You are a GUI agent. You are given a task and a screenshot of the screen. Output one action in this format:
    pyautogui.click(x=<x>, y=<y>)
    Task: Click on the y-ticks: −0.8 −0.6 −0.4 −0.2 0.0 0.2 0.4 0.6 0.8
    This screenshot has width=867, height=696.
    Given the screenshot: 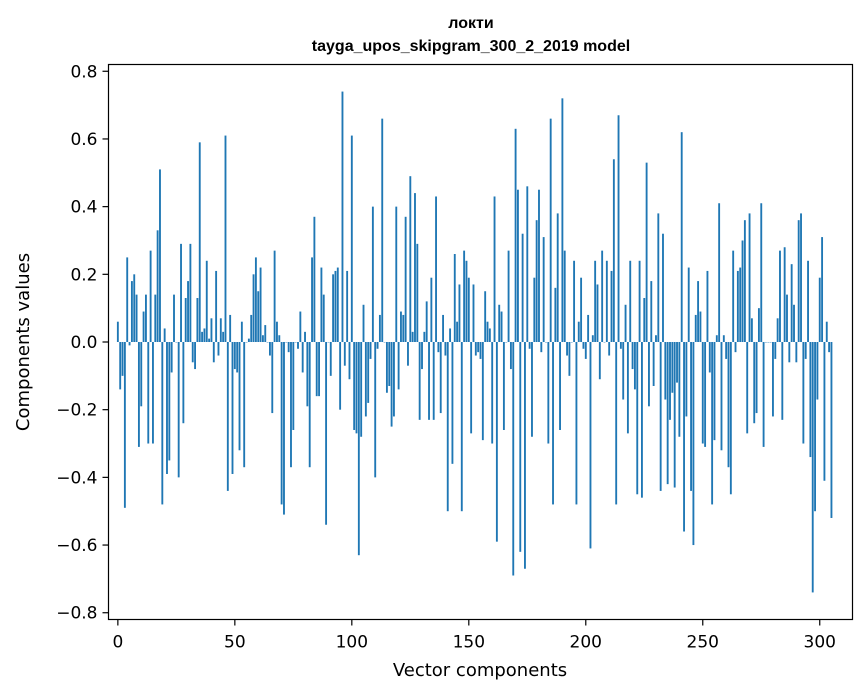 What is the action you would take?
    pyautogui.click(x=82, y=343)
    